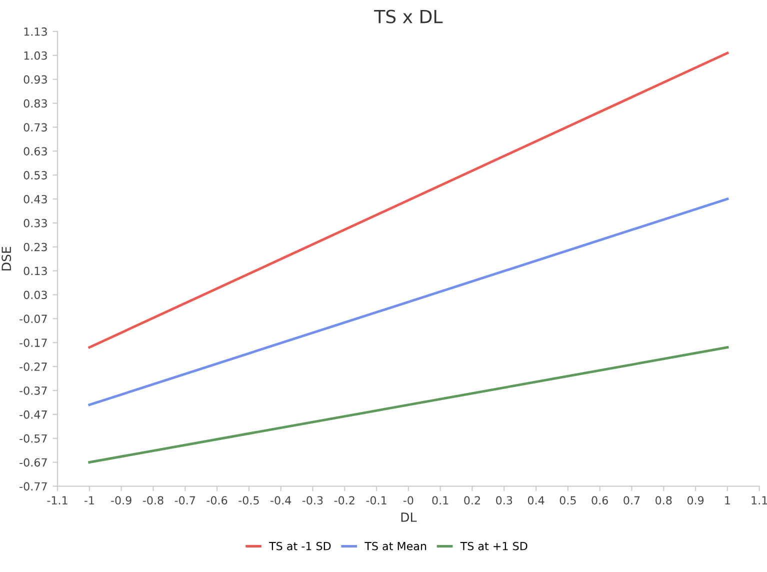 The width and height of the screenshot is (767, 572). What do you see at coordinates (440, 500) in the screenshot?
I see `x-tick-label: 0.1` at bounding box center [440, 500].